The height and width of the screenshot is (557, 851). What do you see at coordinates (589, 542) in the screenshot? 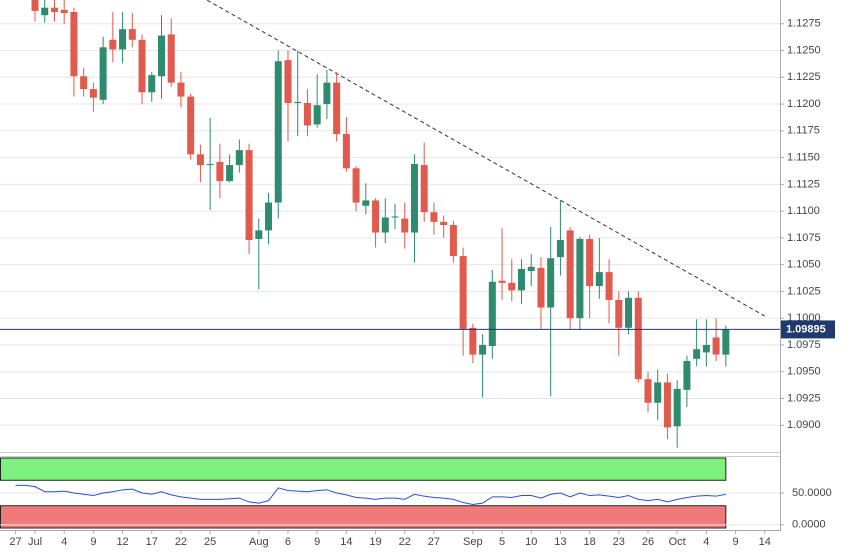
I see `x-tick-label: 18` at bounding box center [589, 542].